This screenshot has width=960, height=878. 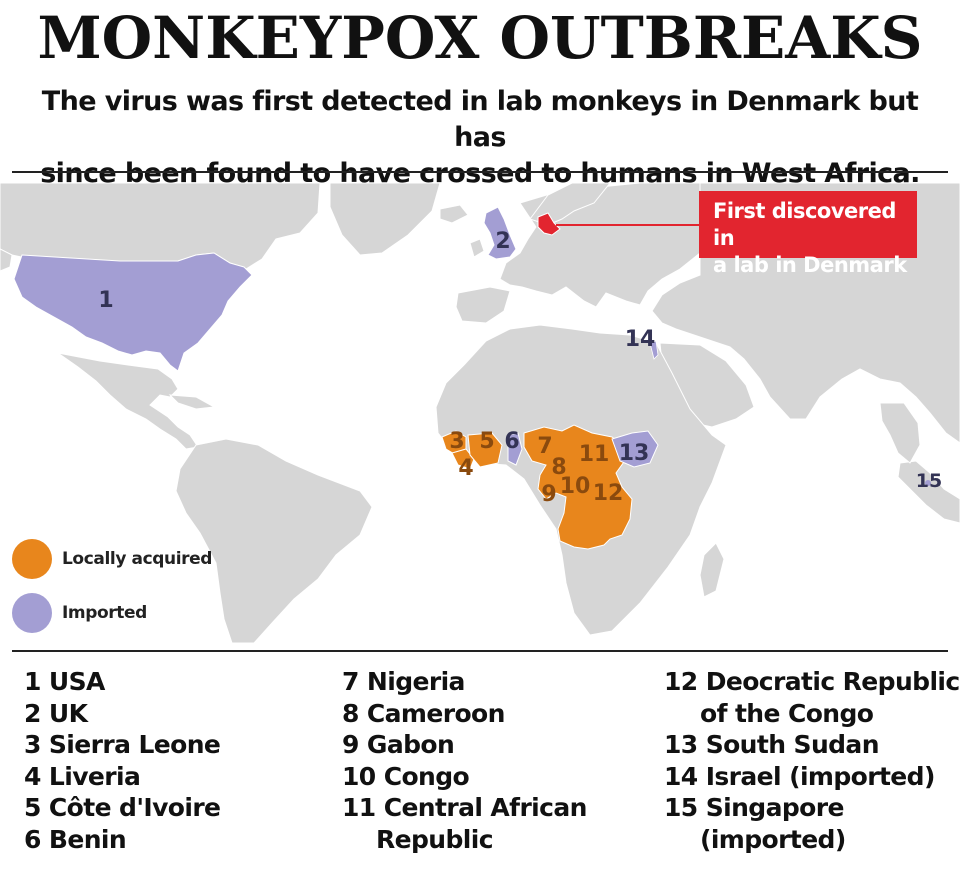 I want to click on legend-local-swatch, so click(x=32, y=559).